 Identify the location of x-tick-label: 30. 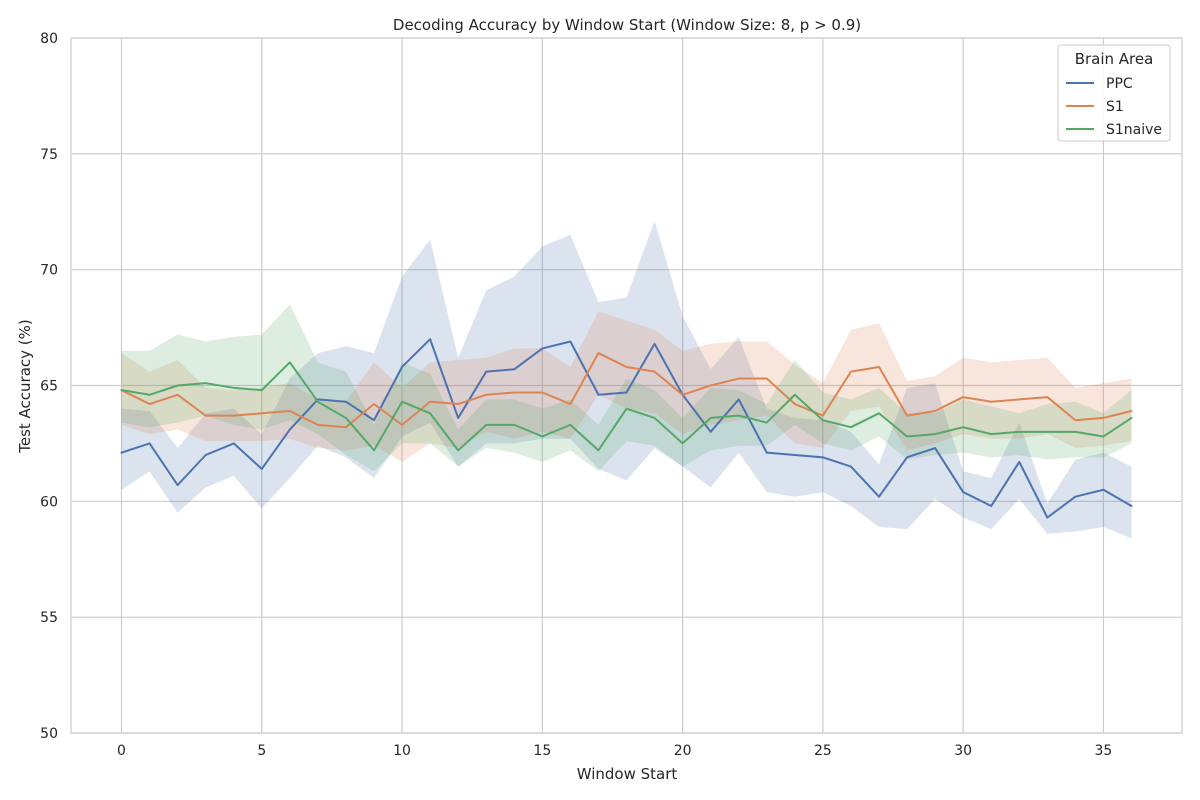
(963, 751).